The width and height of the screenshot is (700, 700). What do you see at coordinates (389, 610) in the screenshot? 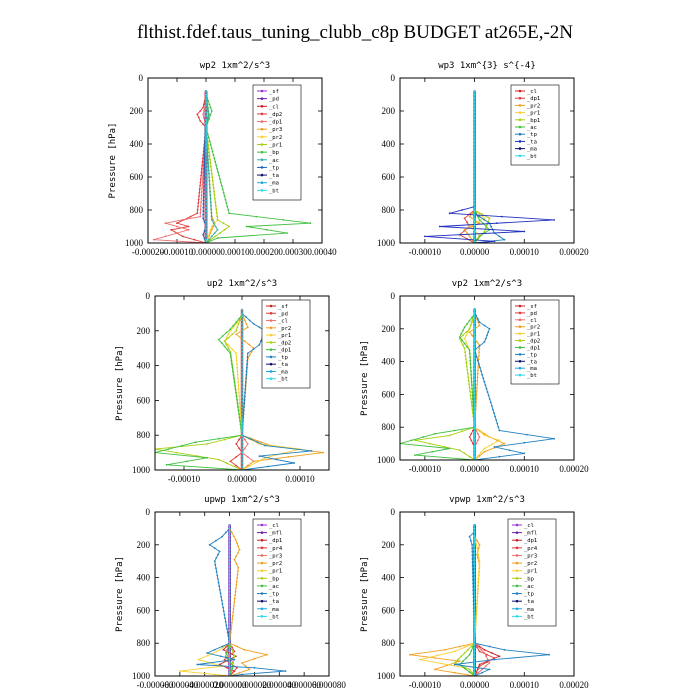
I see `y-tick-label: 600` at bounding box center [389, 610].